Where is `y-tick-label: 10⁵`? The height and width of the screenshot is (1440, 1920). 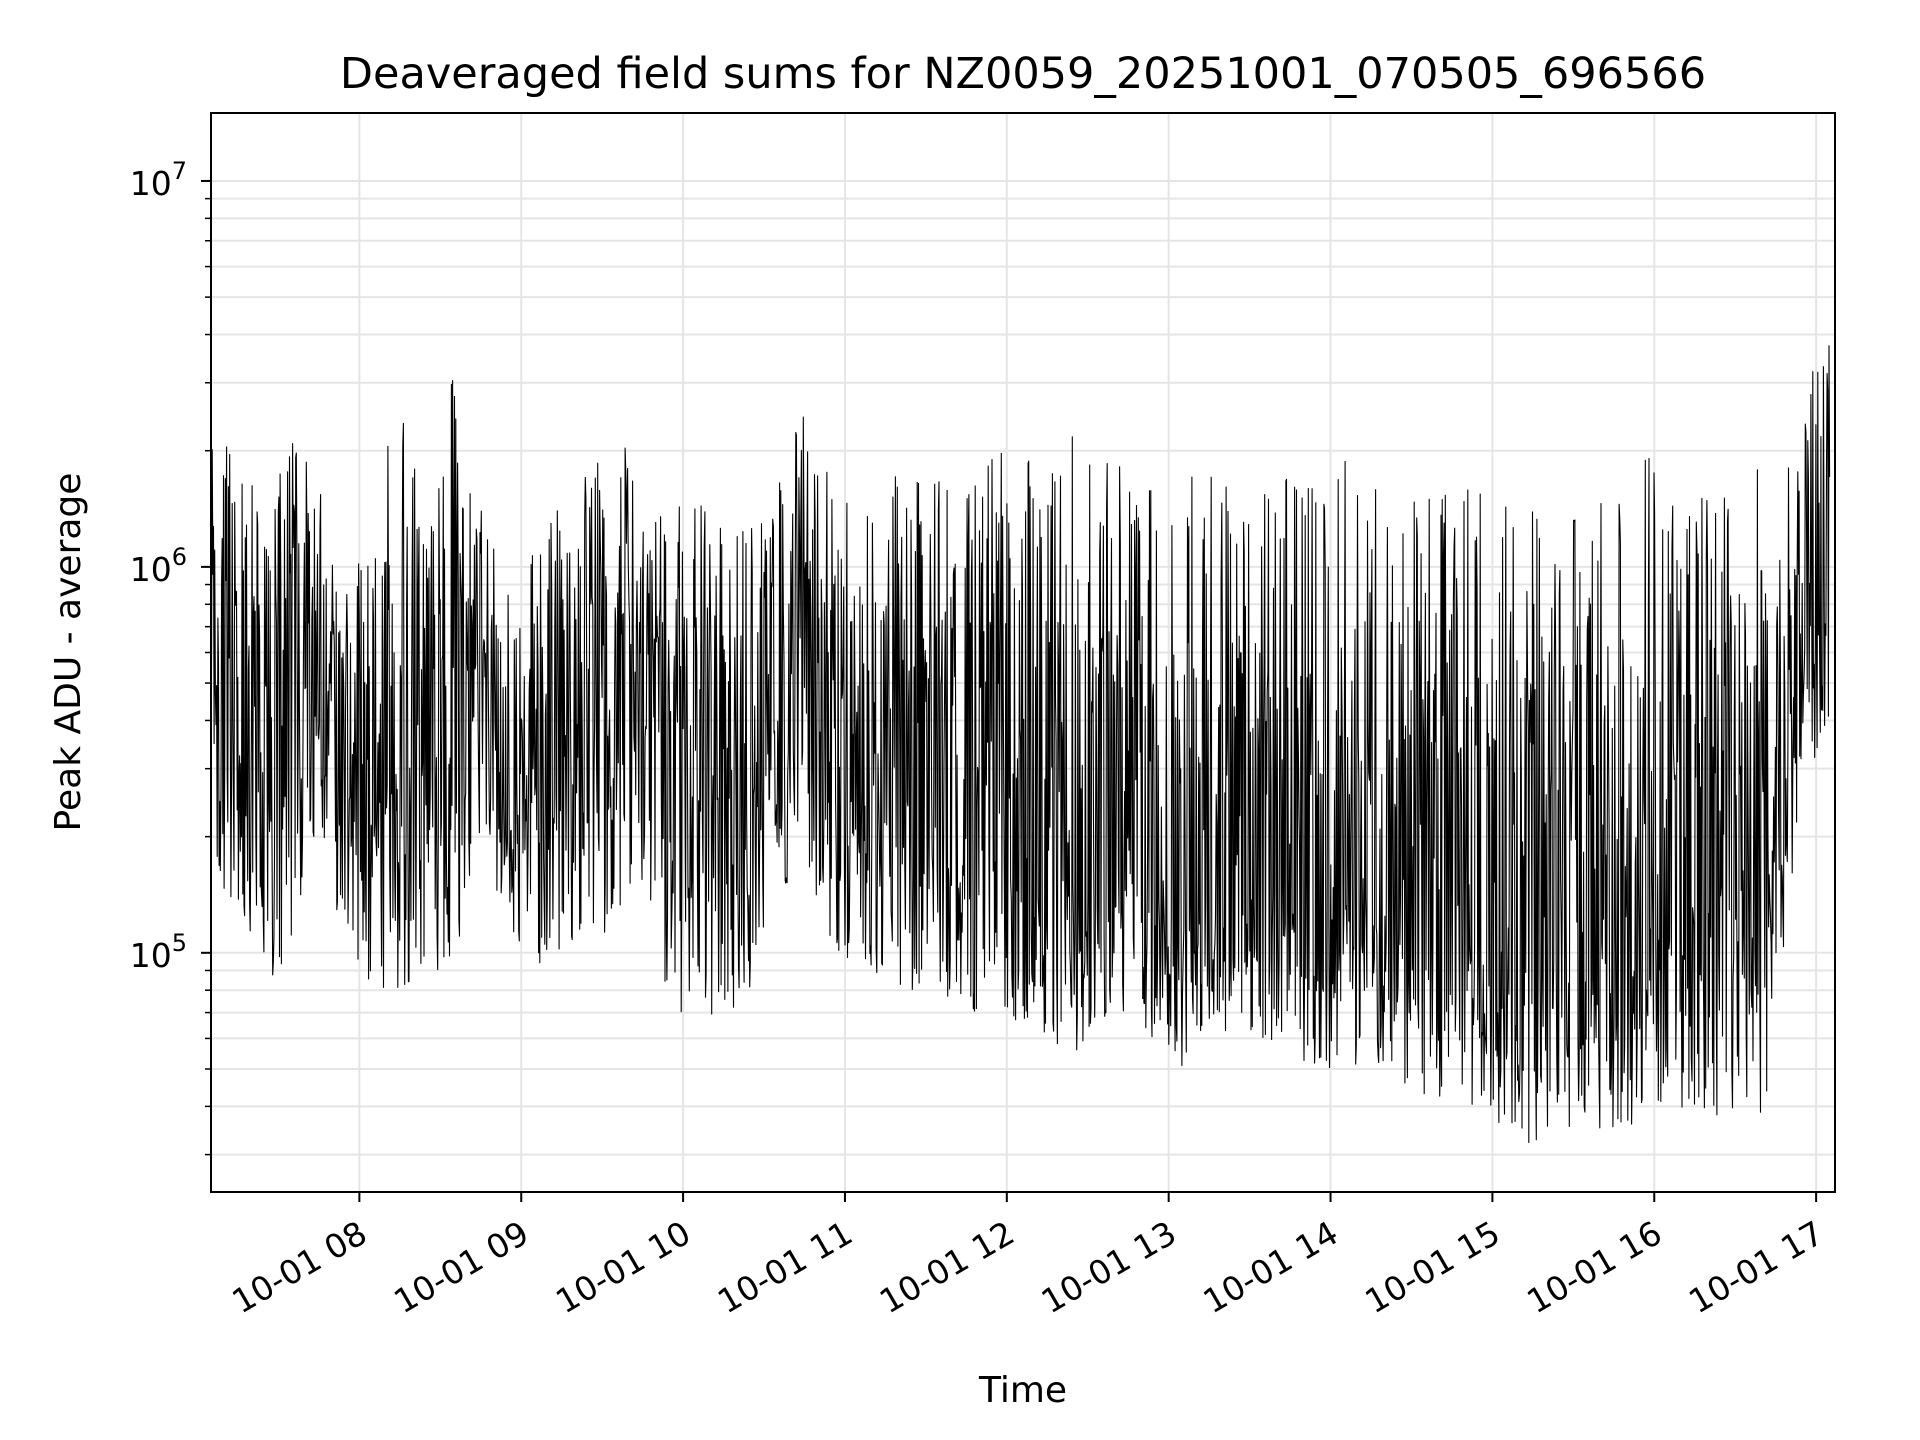 y-tick-label: 10⁵ is located at coordinates (158, 952).